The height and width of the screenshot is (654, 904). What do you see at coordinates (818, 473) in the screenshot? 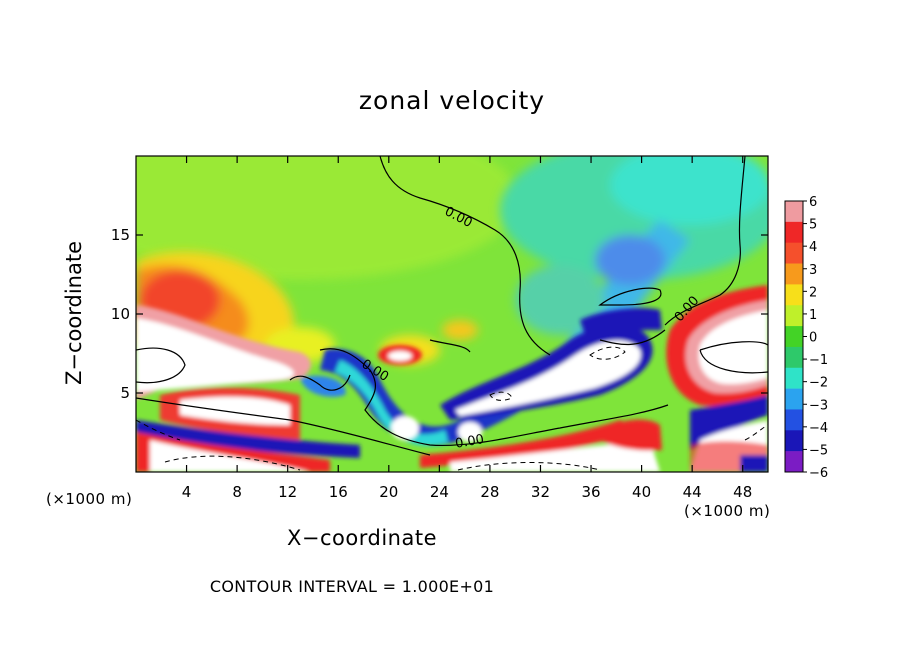
I see `colorbar-label: −6` at bounding box center [818, 473].